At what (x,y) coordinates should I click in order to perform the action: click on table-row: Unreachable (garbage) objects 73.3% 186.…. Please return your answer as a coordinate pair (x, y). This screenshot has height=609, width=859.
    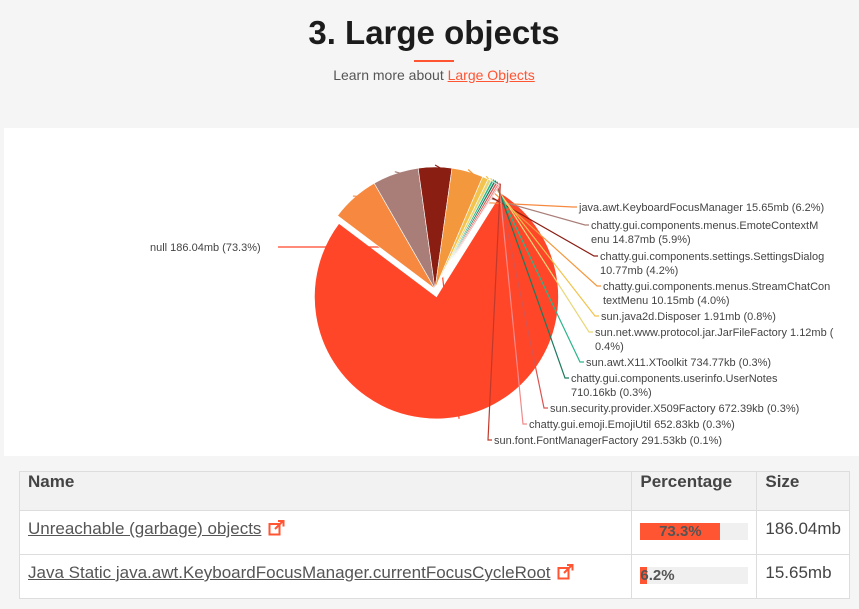
    Looking at the image, I should click on (434, 532).